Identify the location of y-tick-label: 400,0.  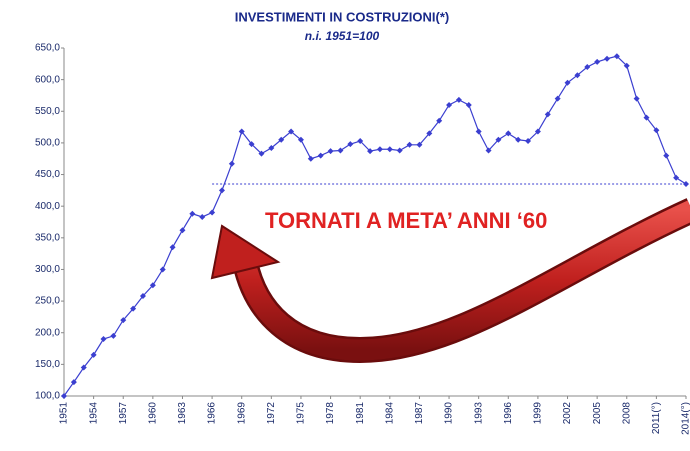
(47, 206).